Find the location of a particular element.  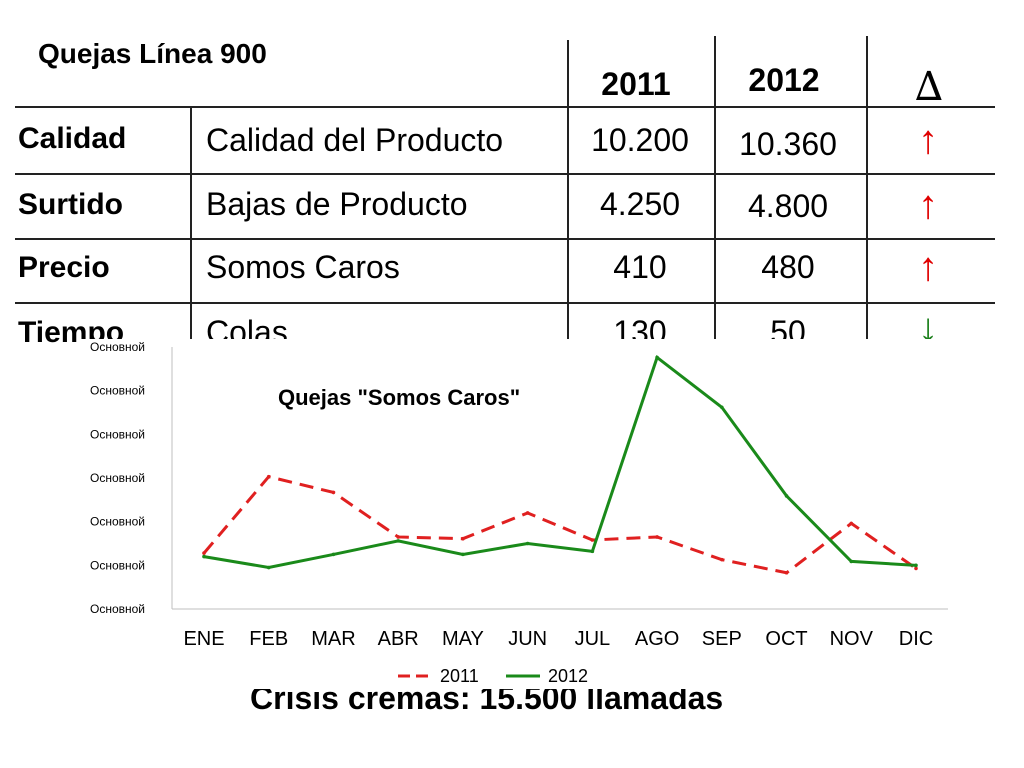

x-tick-label: JUL is located at coordinates (593, 639).